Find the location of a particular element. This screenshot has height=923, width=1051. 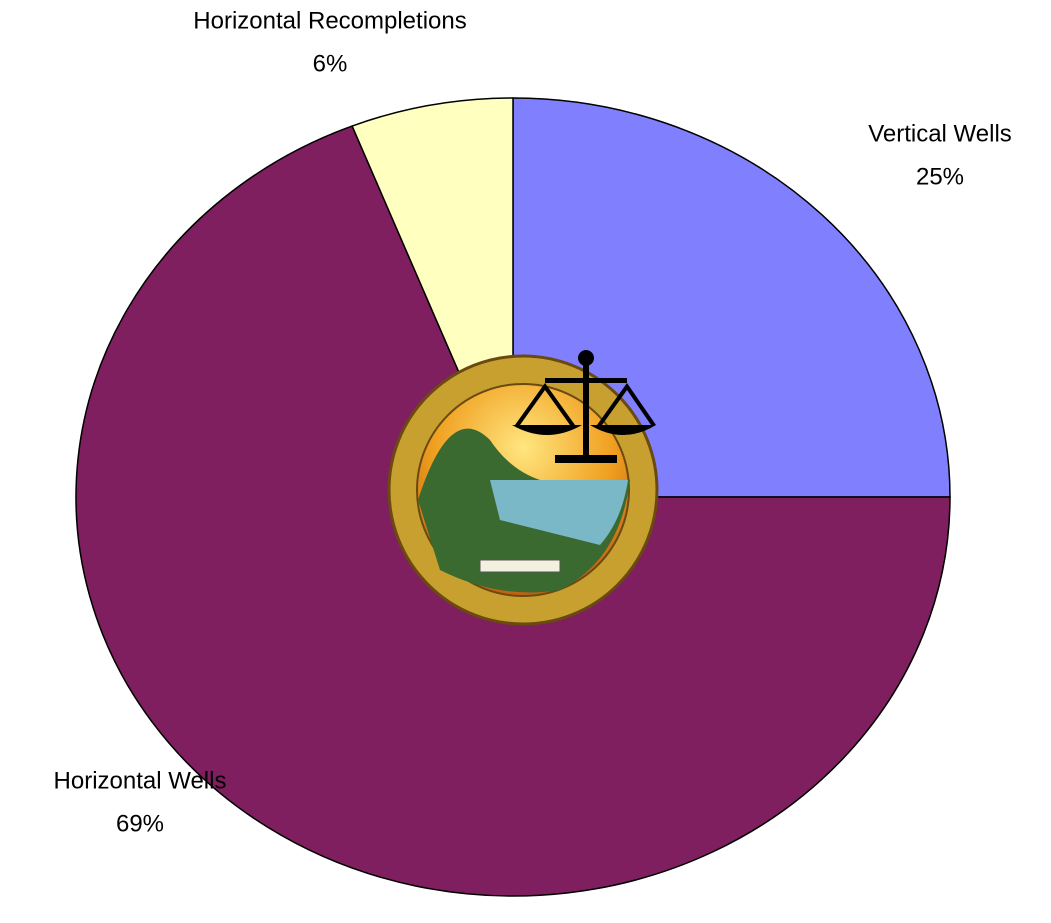

slice-value-label: 25% is located at coordinates (940, 176).